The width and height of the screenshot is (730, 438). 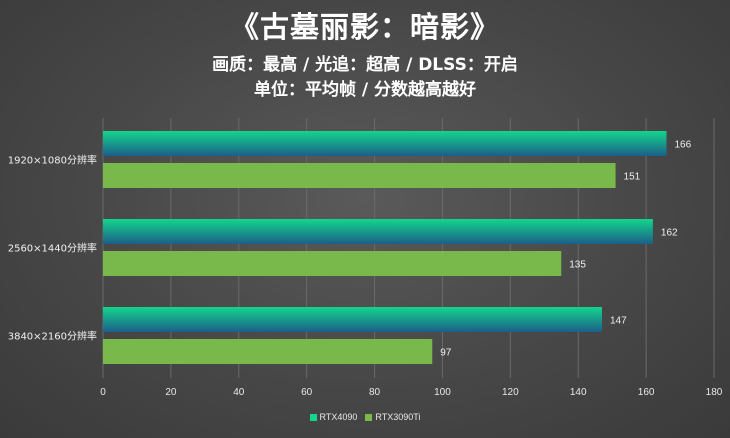 What do you see at coordinates (307, 392) in the screenshot?
I see `x-tick-label: 60` at bounding box center [307, 392].